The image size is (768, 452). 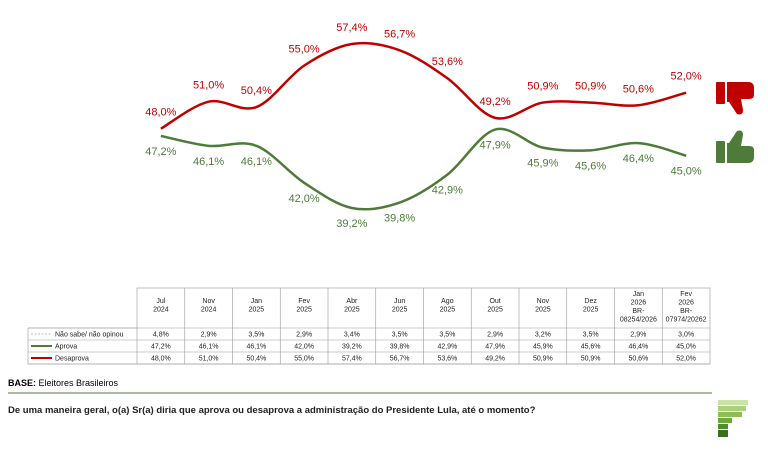 I want to click on value-label: 51,0%, so click(x=208, y=86).